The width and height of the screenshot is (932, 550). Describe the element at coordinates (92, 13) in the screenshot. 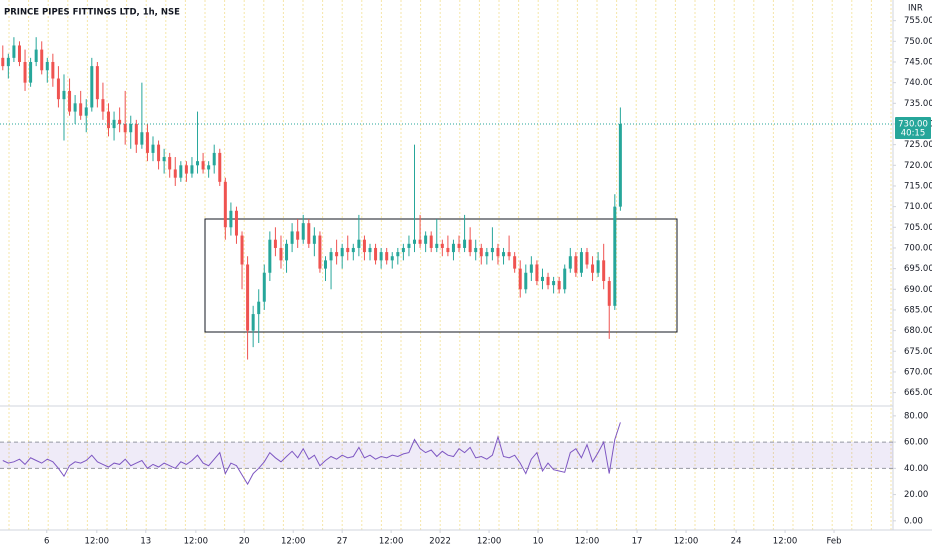

I see `chart-title: PRINCE PIPES FITTINGS LTD, 1h, NSE` at that location.